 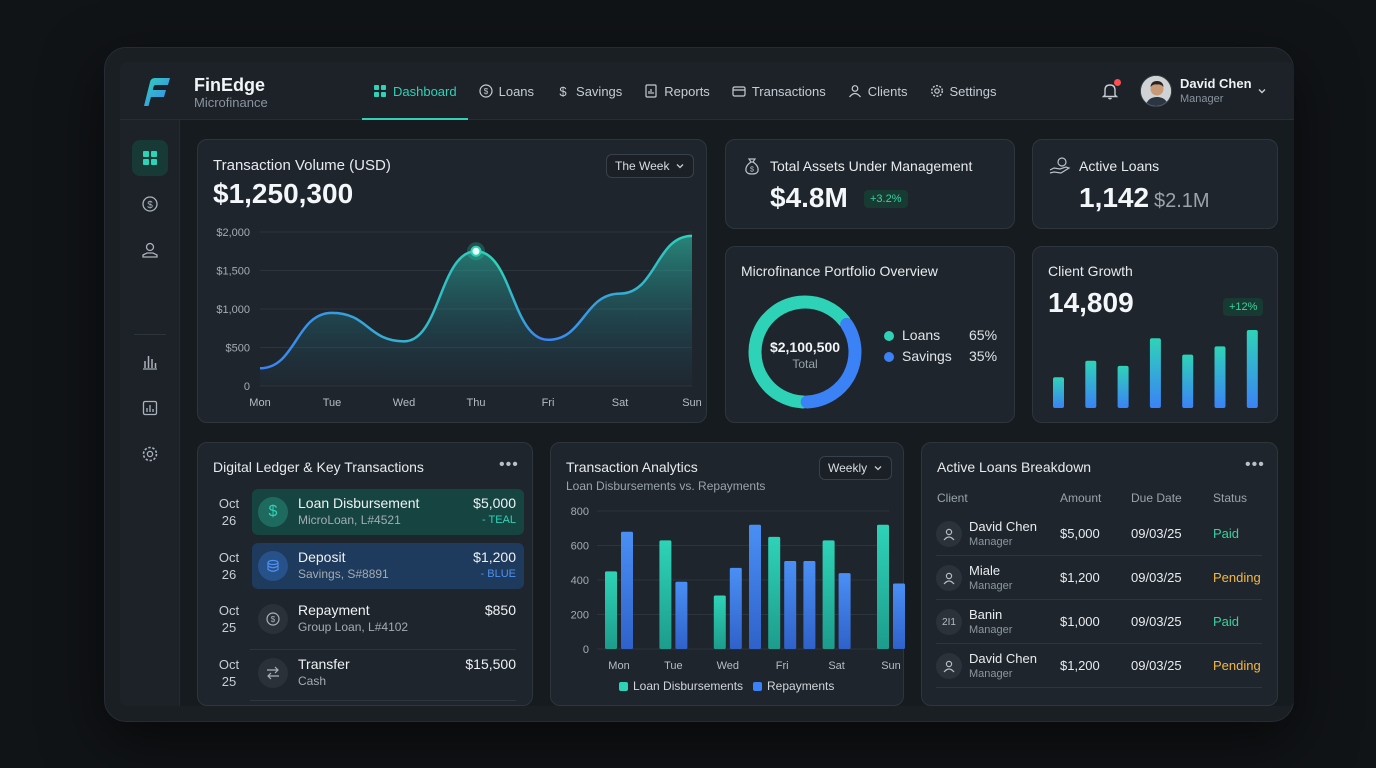 What do you see at coordinates (1226, 533) in the screenshot?
I see `status-badge: Paid` at bounding box center [1226, 533].